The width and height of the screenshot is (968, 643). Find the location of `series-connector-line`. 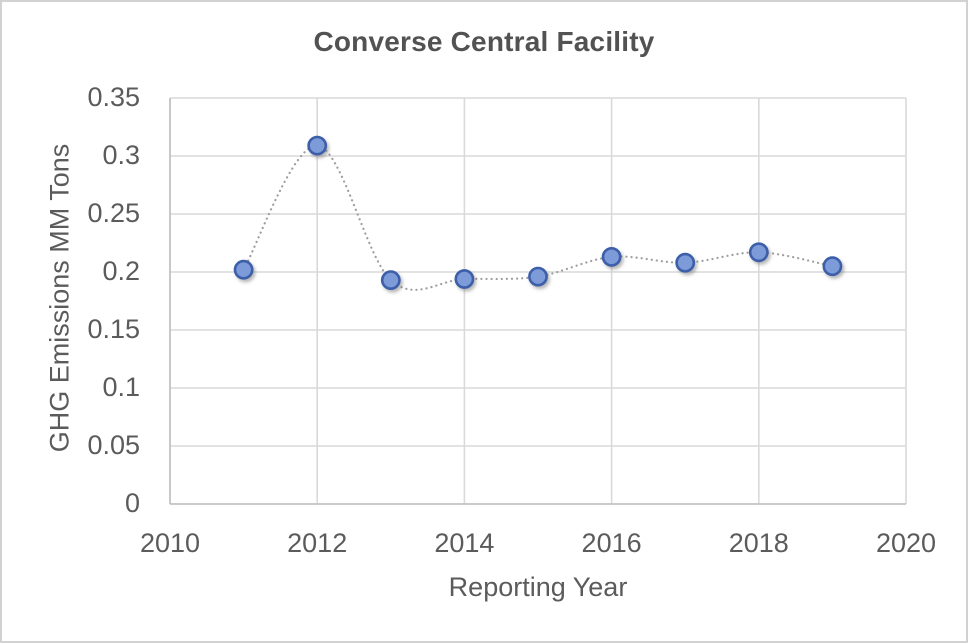

series-connector-line is located at coordinates (538, 217).